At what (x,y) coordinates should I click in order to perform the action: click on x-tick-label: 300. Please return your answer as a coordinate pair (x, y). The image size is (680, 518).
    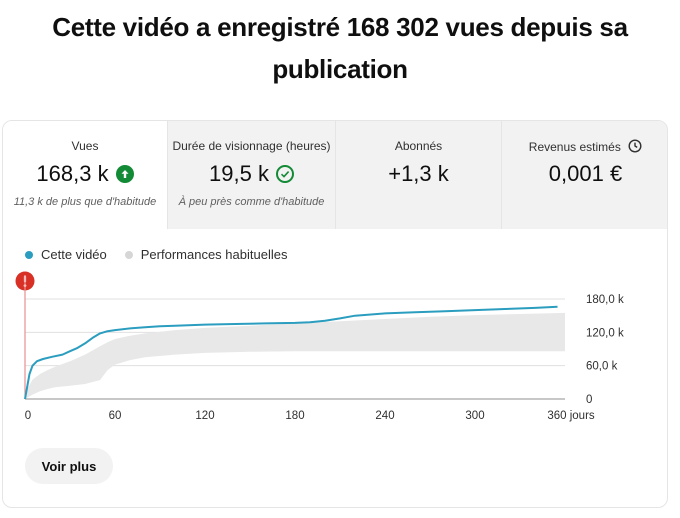
    Looking at the image, I should click on (474, 416).